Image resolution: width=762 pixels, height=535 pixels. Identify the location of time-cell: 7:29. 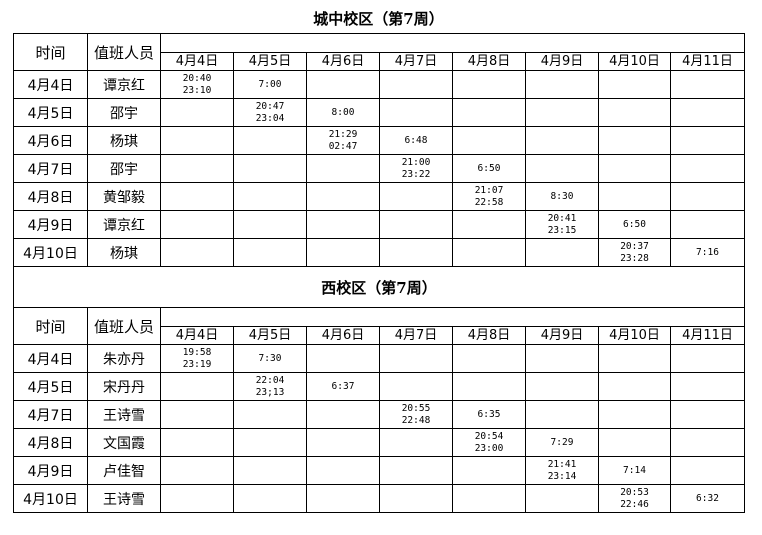
(562, 442).